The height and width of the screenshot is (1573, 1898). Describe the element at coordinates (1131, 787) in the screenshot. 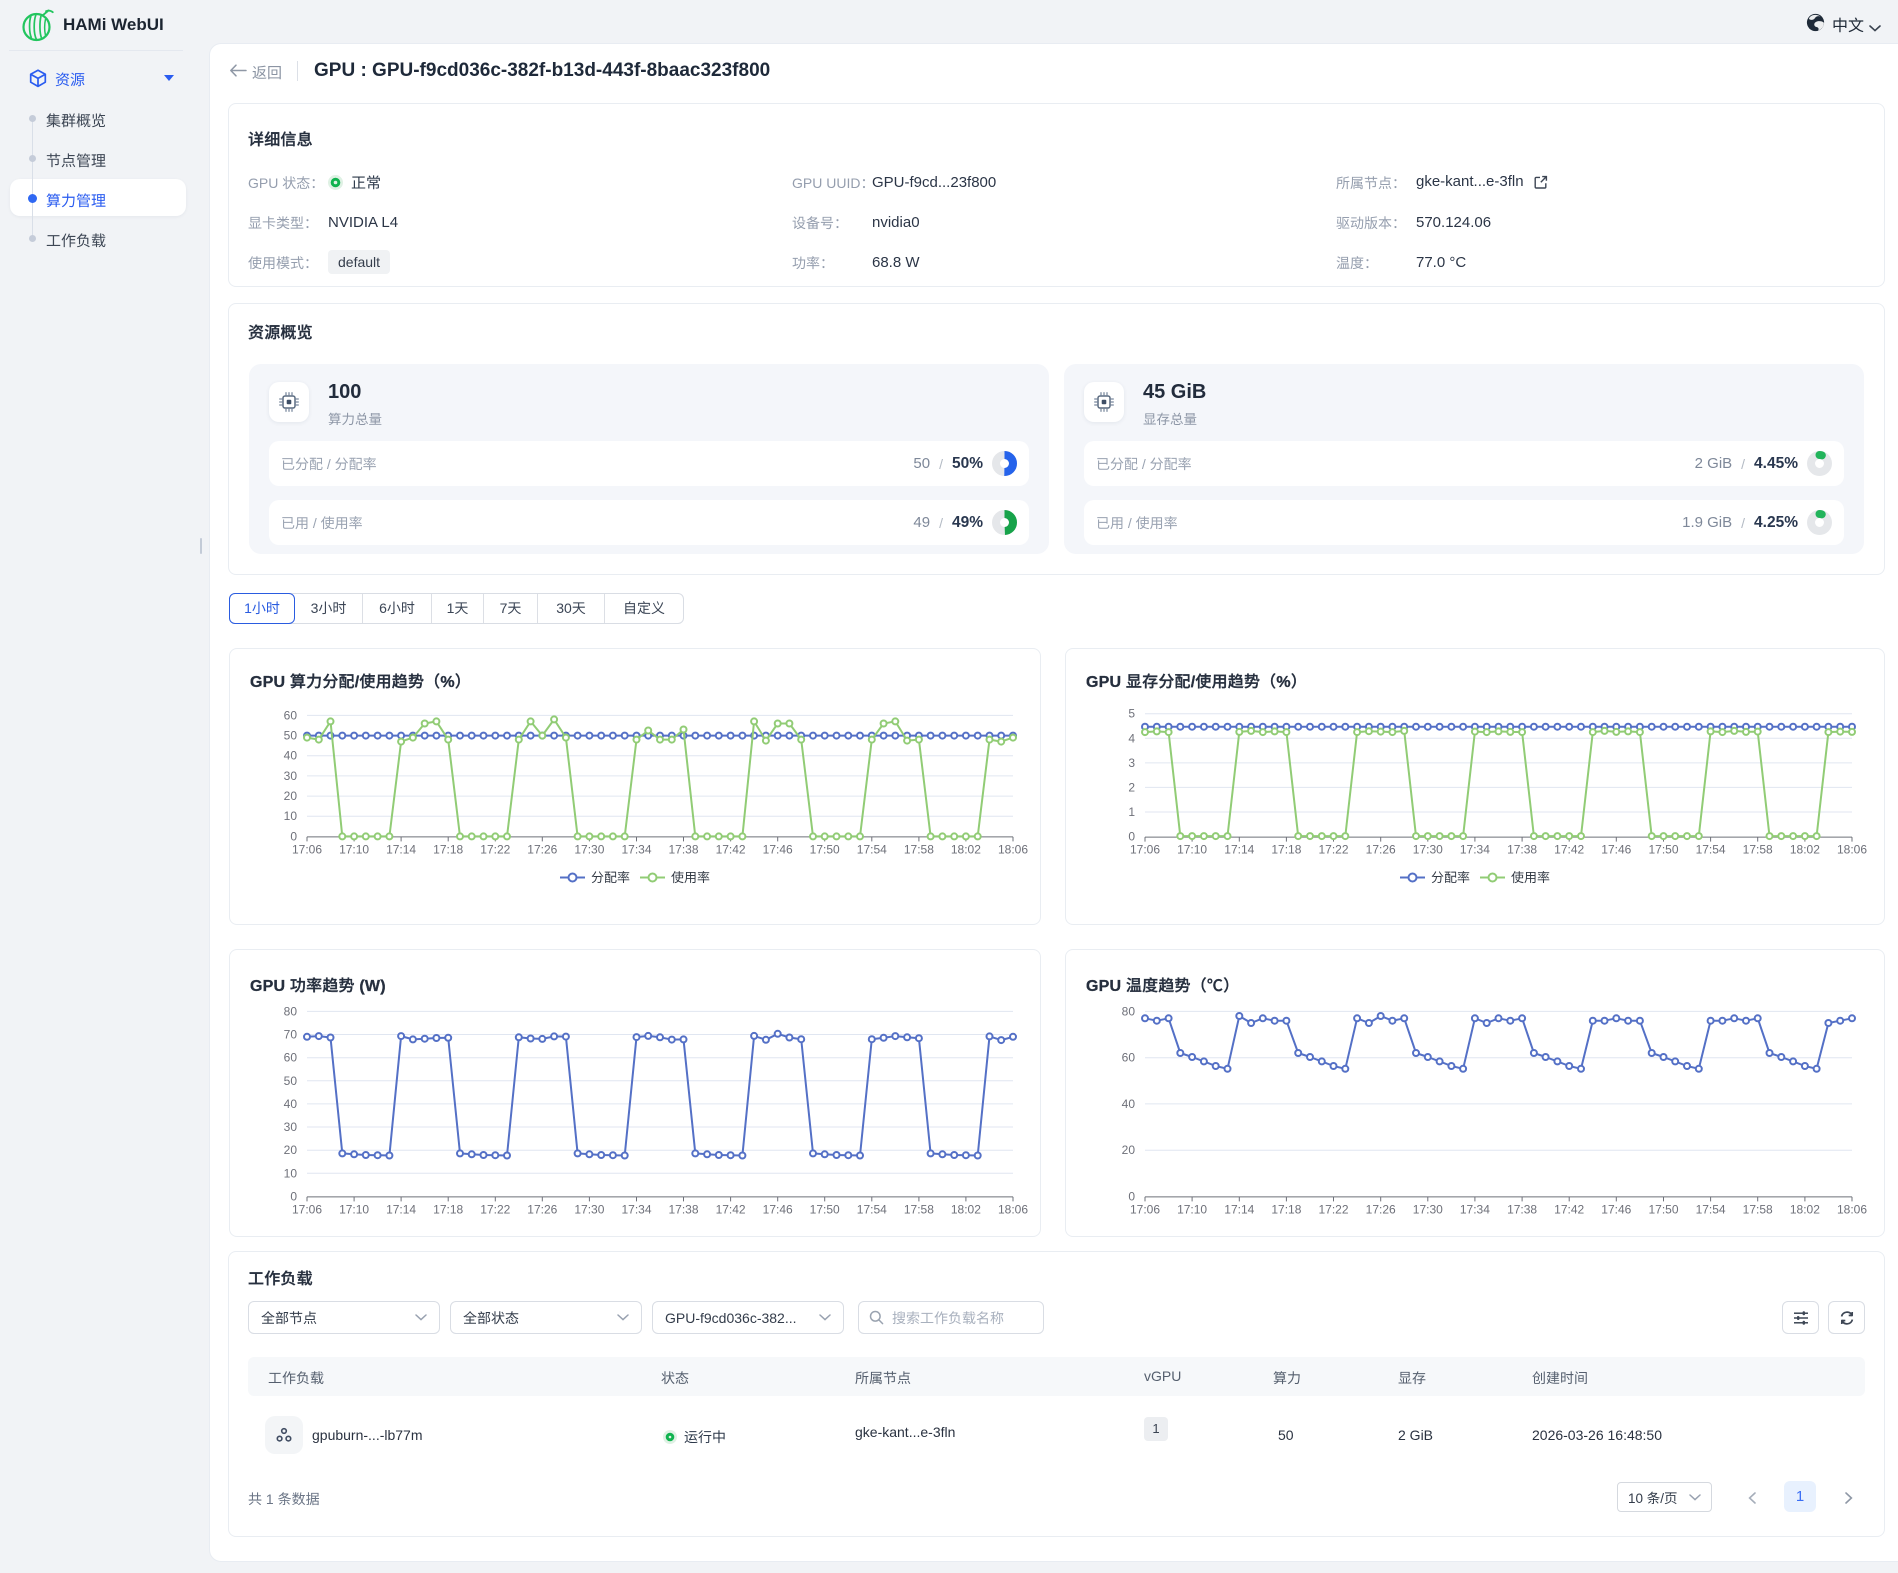

I see `svg-text: 2` at that location.